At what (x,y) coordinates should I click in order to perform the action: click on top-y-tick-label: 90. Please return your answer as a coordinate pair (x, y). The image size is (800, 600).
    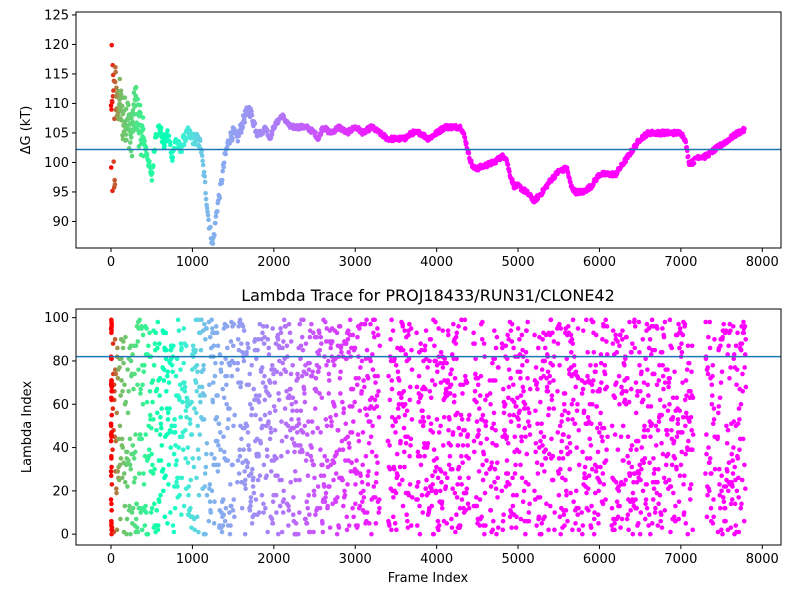
    Looking at the image, I should click on (60, 222).